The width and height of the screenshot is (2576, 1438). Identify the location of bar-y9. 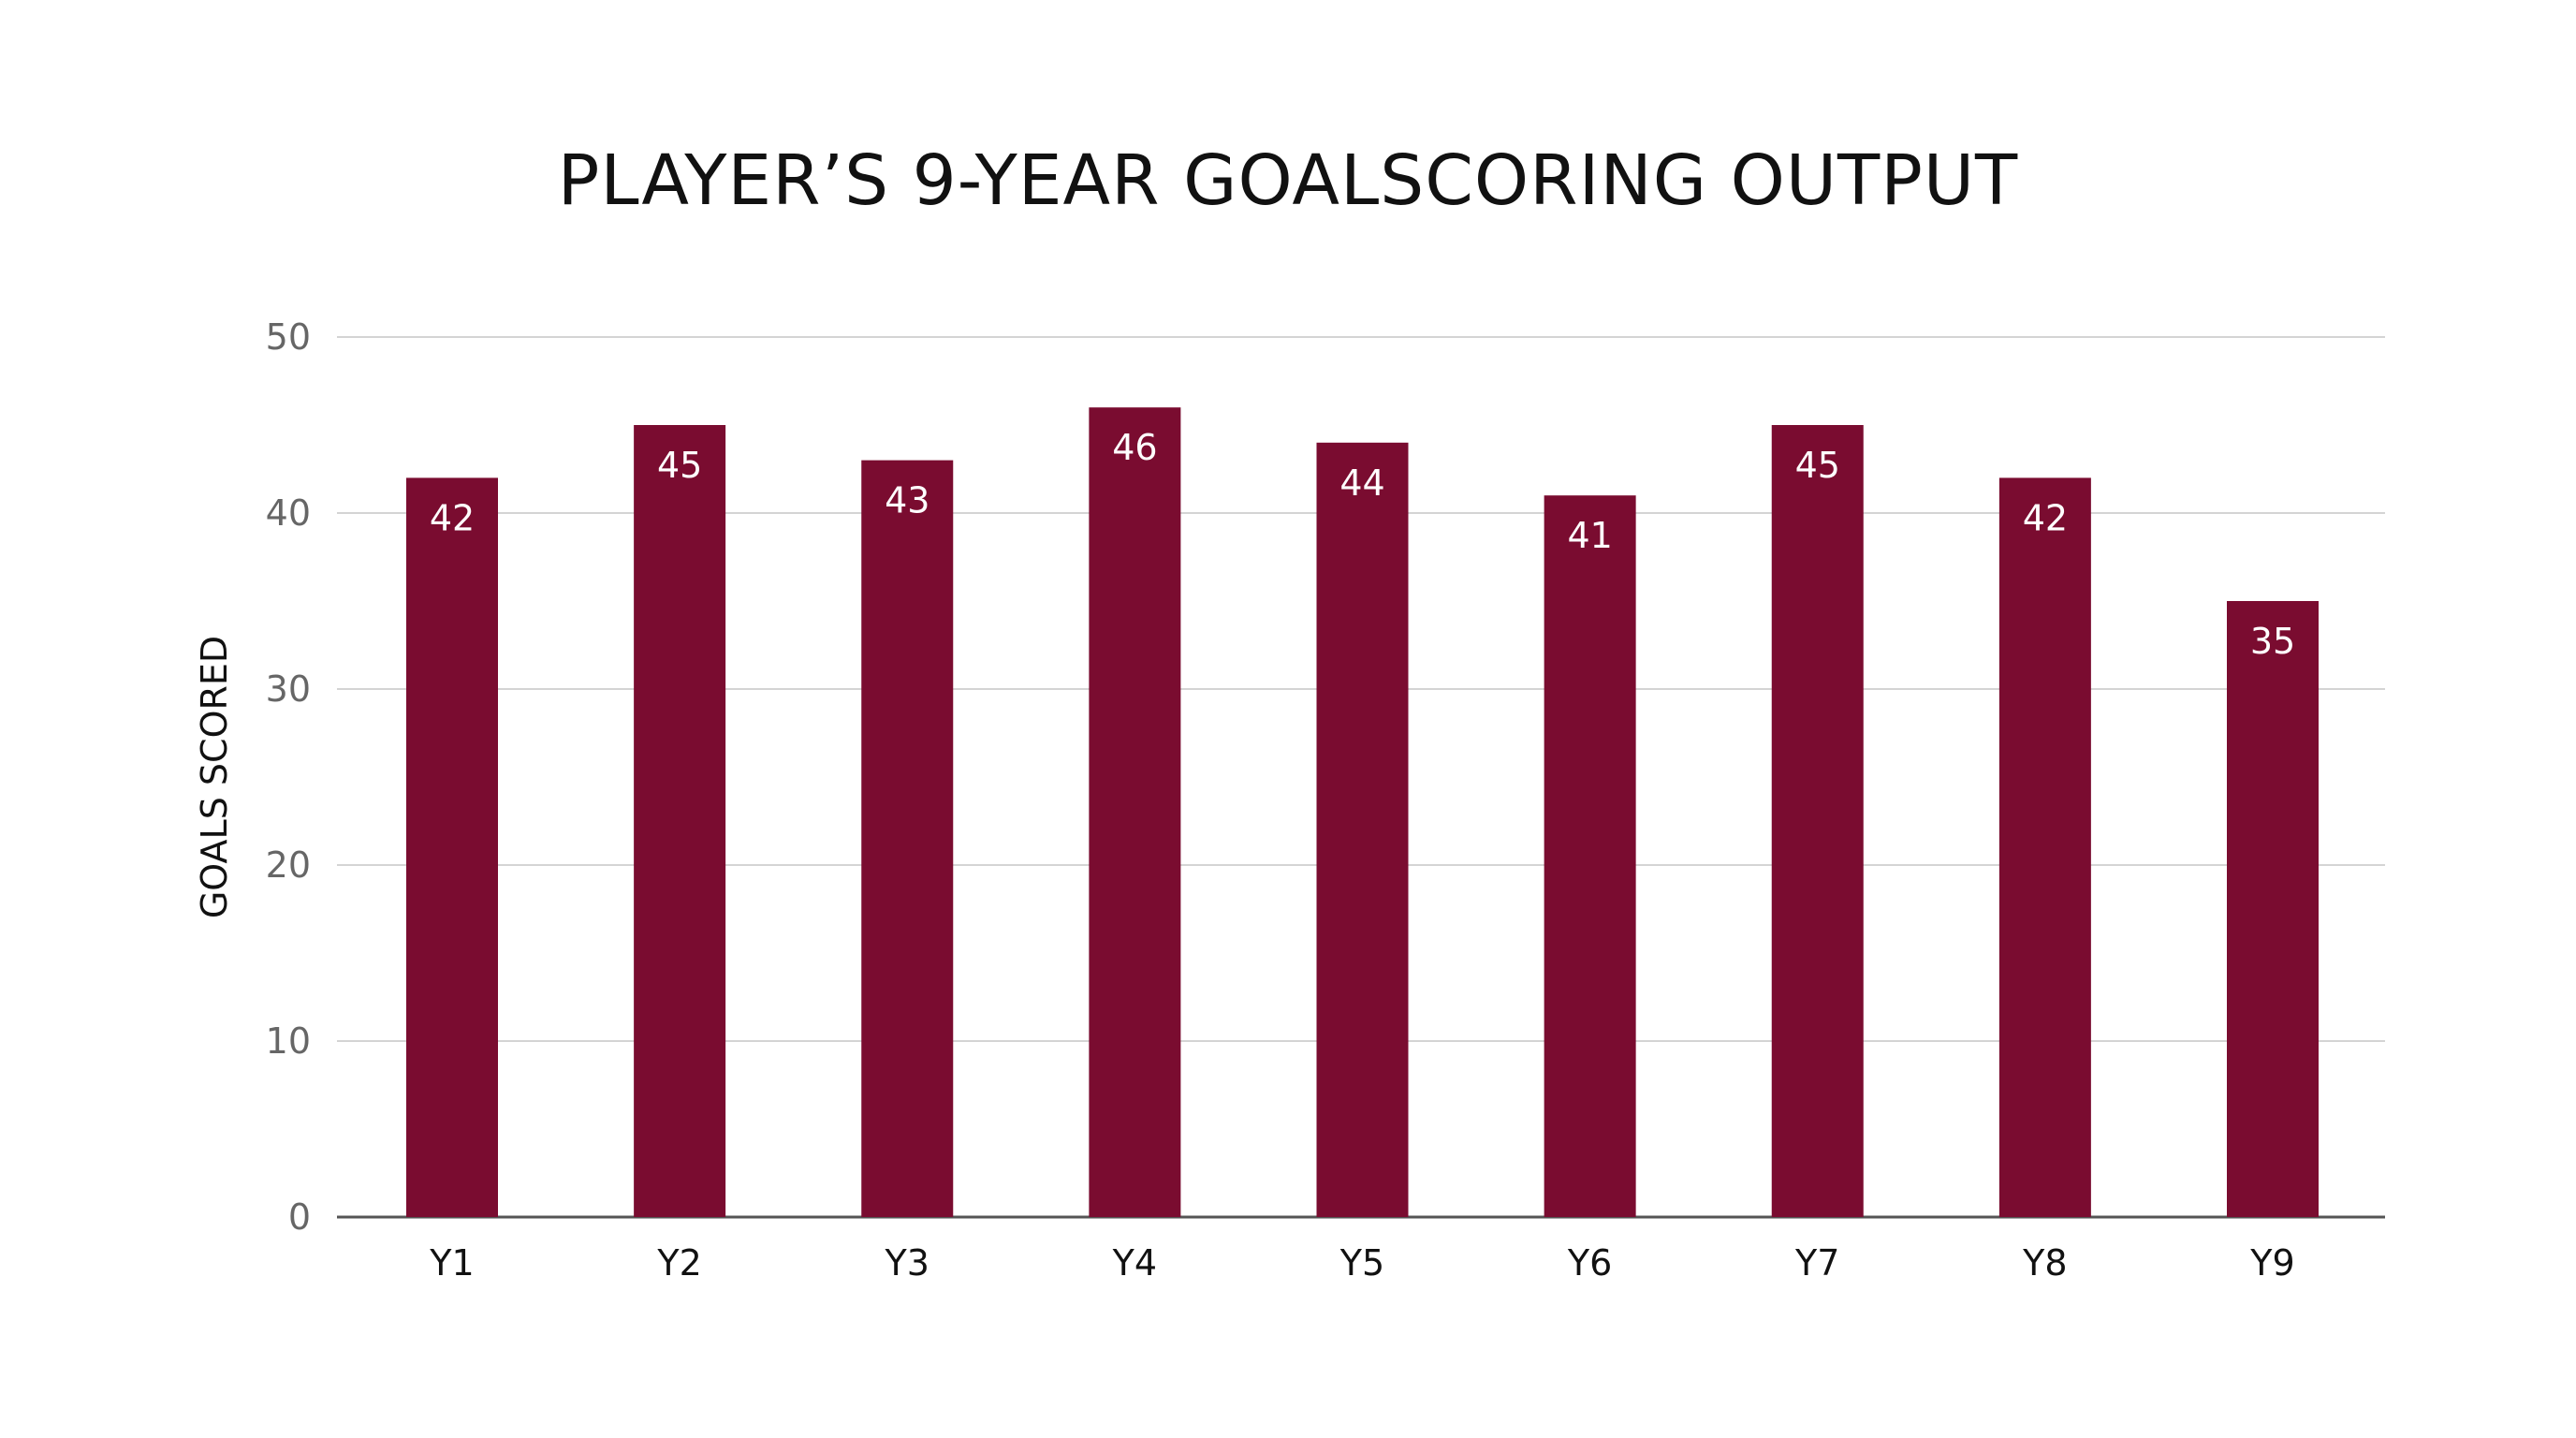
(2273, 909).